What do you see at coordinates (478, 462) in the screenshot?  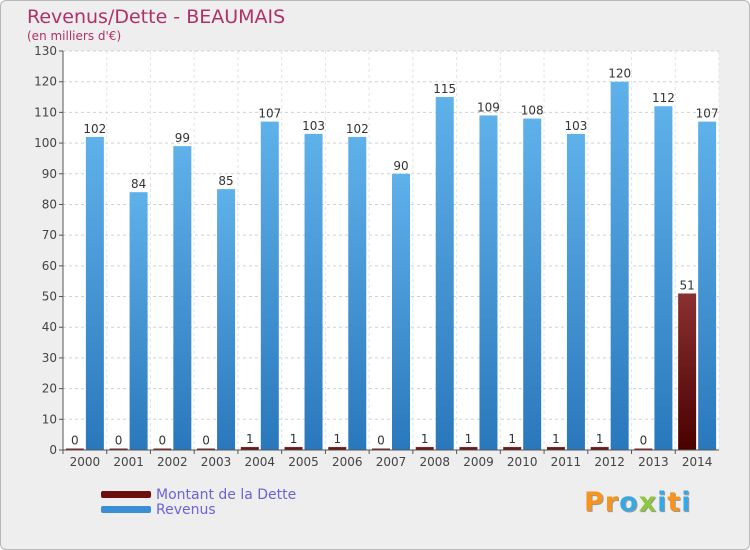 I see `x-tick-label: 2009` at bounding box center [478, 462].